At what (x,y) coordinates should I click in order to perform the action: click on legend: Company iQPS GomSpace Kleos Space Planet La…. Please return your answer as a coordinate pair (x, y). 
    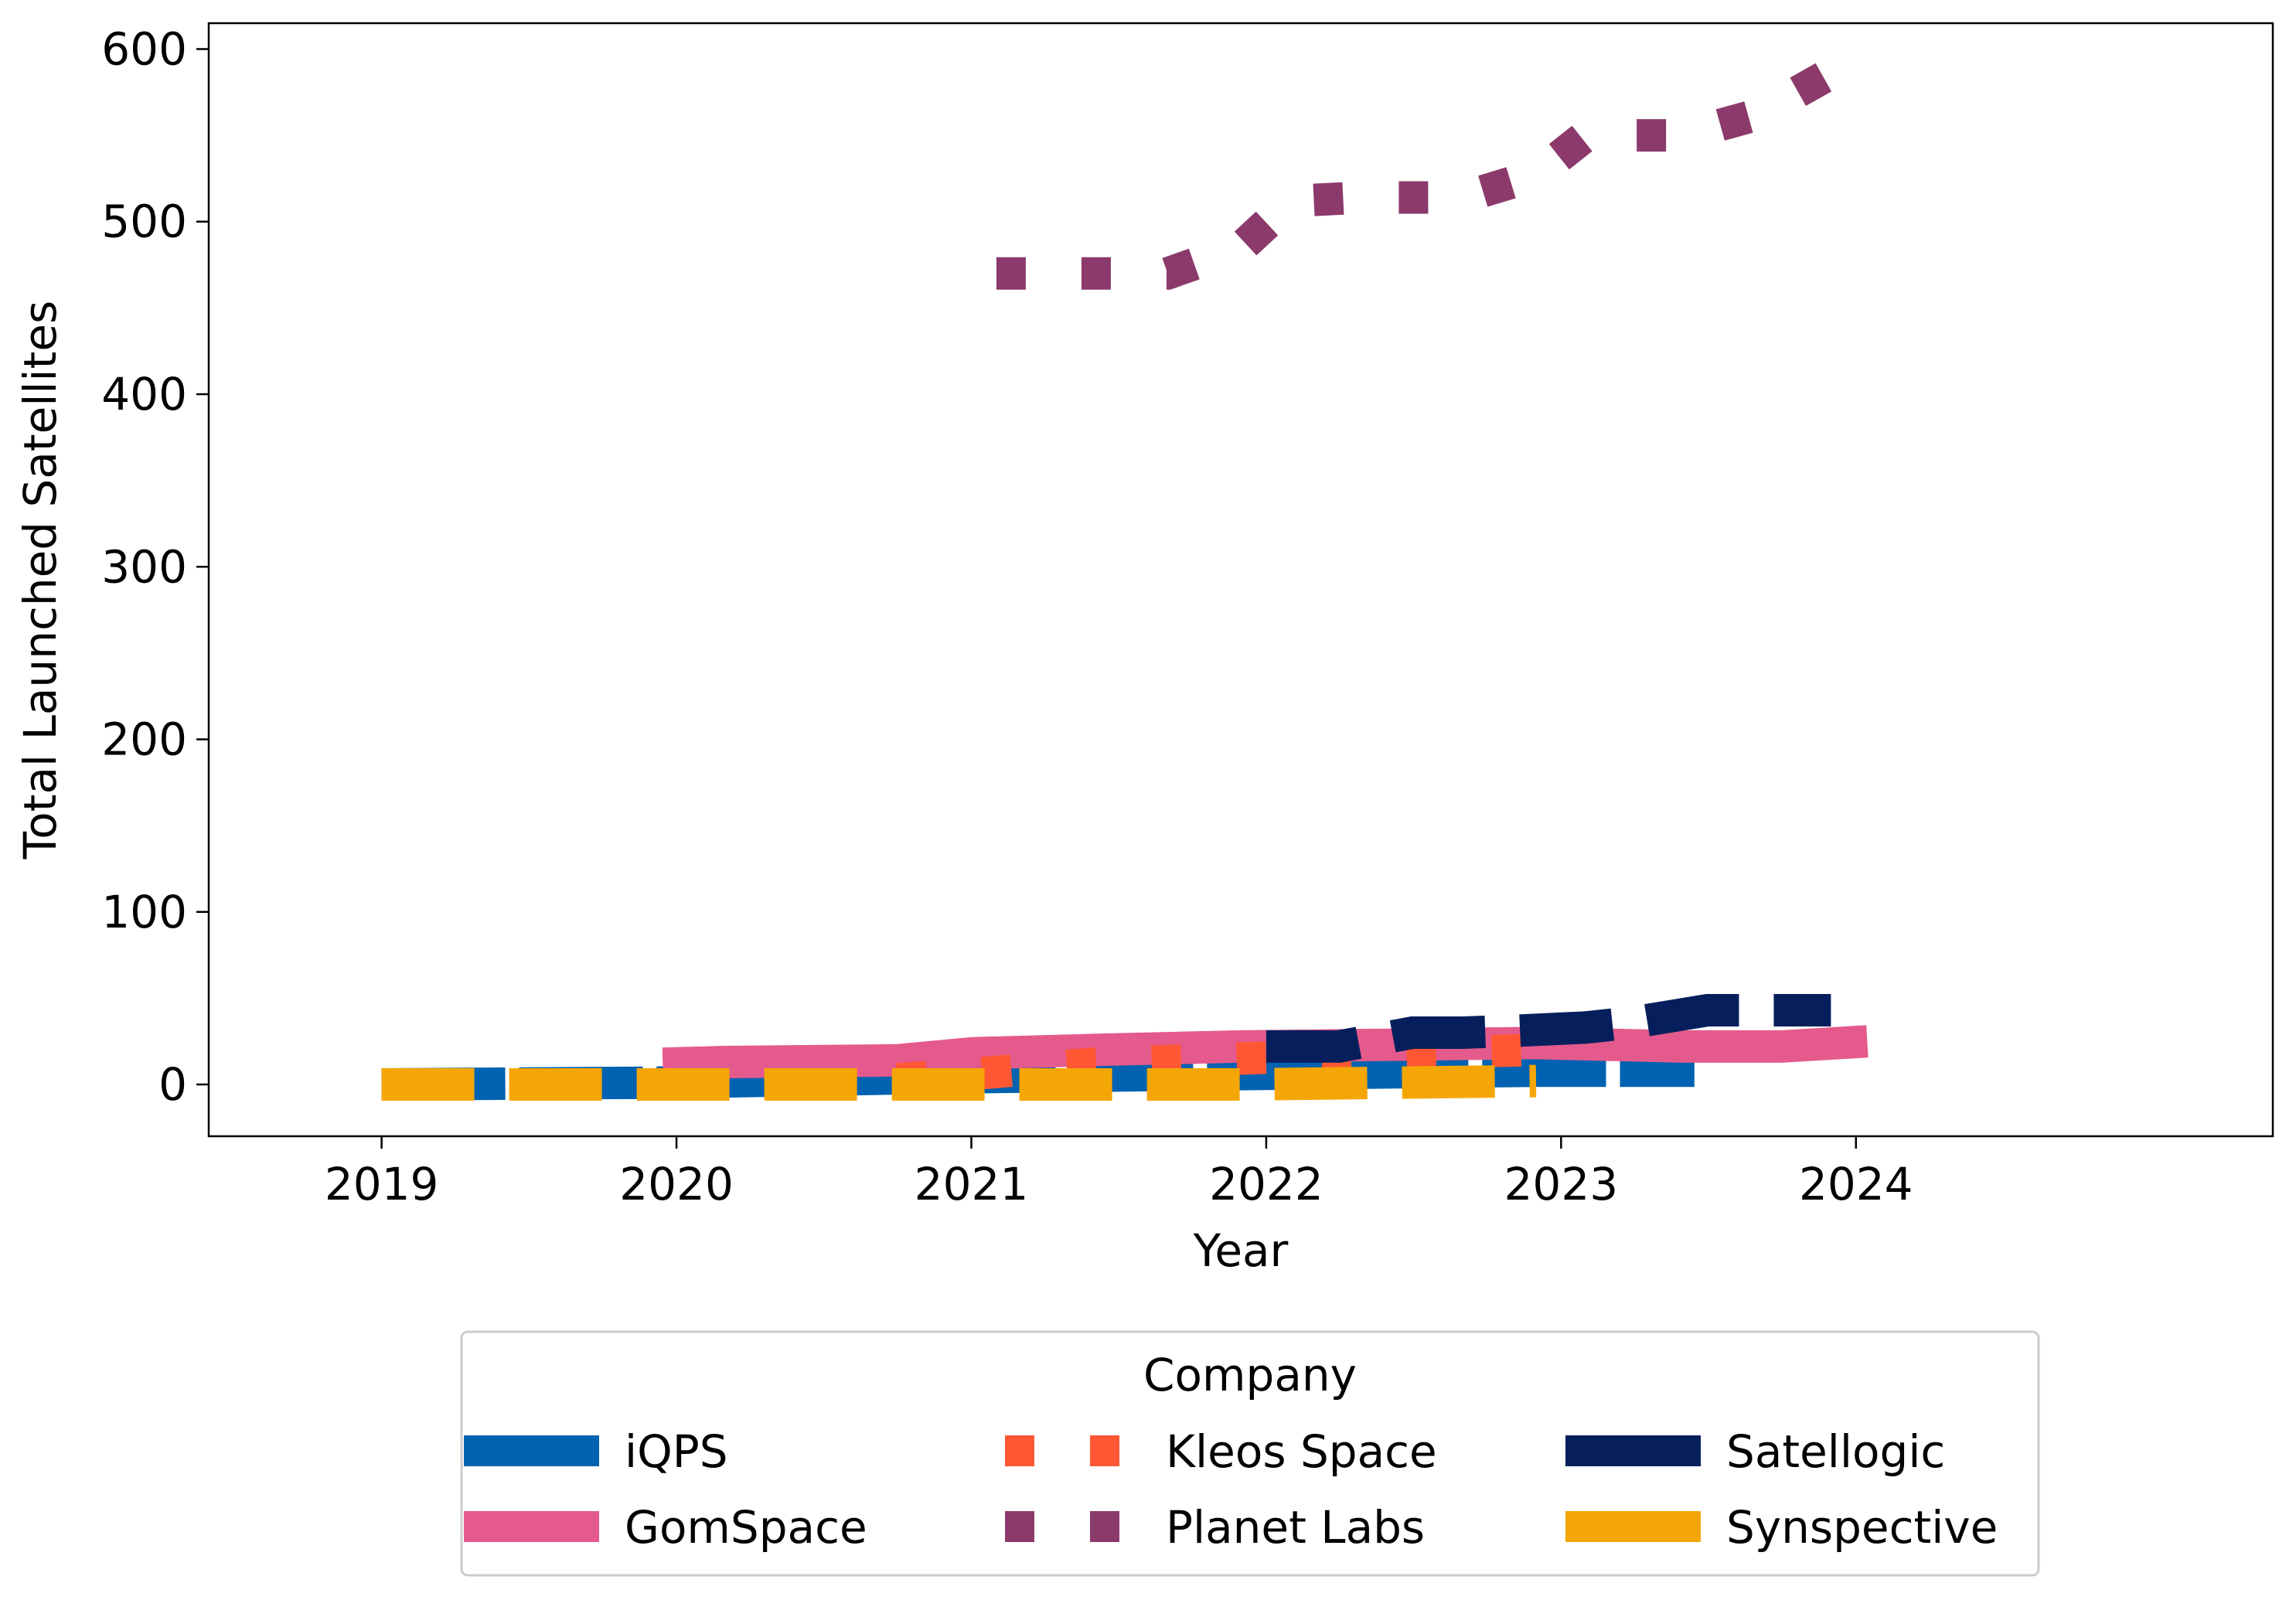
    Looking at the image, I should click on (1250, 1453).